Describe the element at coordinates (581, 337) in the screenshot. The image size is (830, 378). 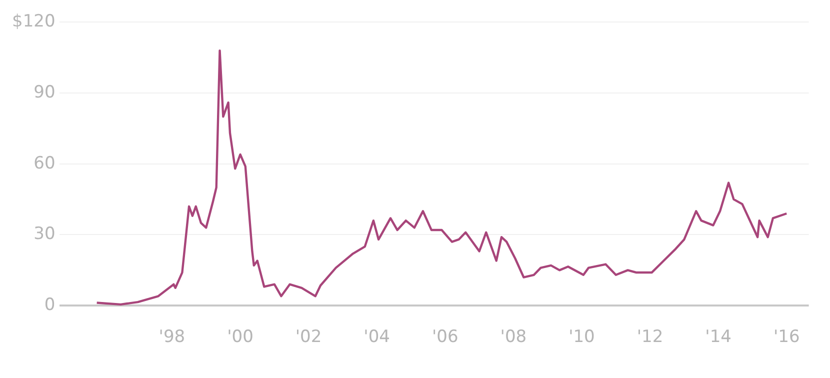
I see `x-tick-label: '10` at that location.